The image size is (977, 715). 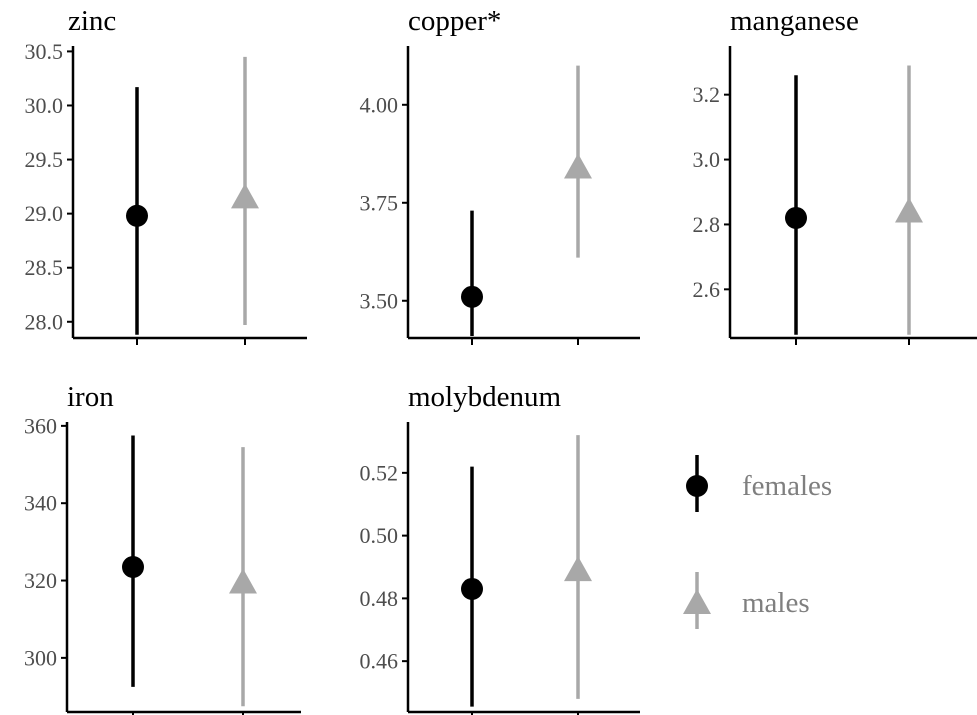 What do you see at coordinates (44, 267) in the screenshot?
I see `y-tick-label: 28.5` at bounding box center [44, 267].